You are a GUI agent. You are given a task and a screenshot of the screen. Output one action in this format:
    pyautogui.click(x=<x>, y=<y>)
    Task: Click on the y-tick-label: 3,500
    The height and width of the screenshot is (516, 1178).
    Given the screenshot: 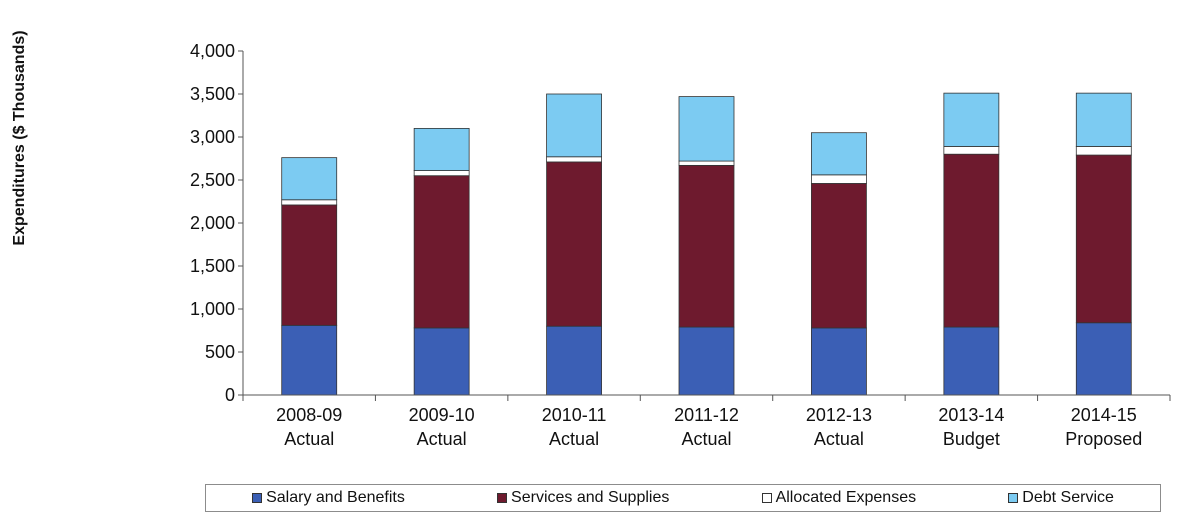 What is the action you would take?
    pyautogui.click(x=212, y=94)
    